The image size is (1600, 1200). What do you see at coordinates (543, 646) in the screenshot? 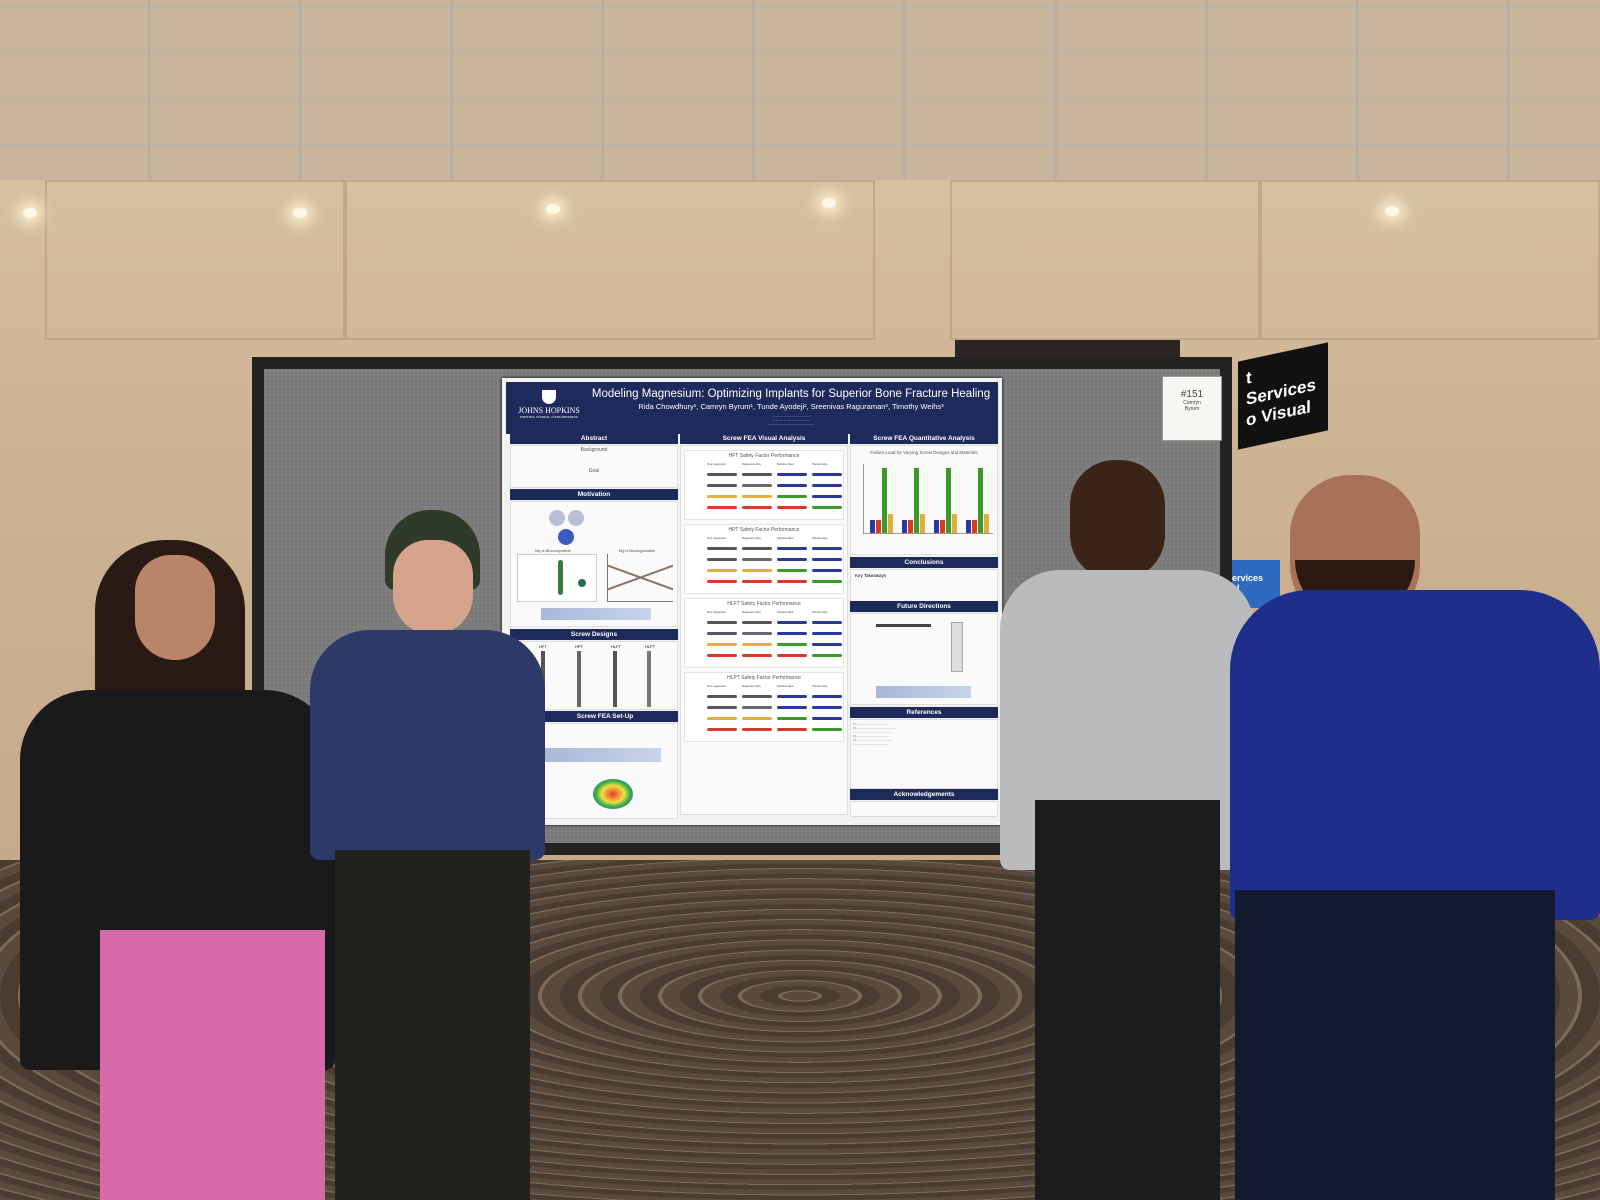
I see `screw-label: HFT` at bounding box center [543, 646].